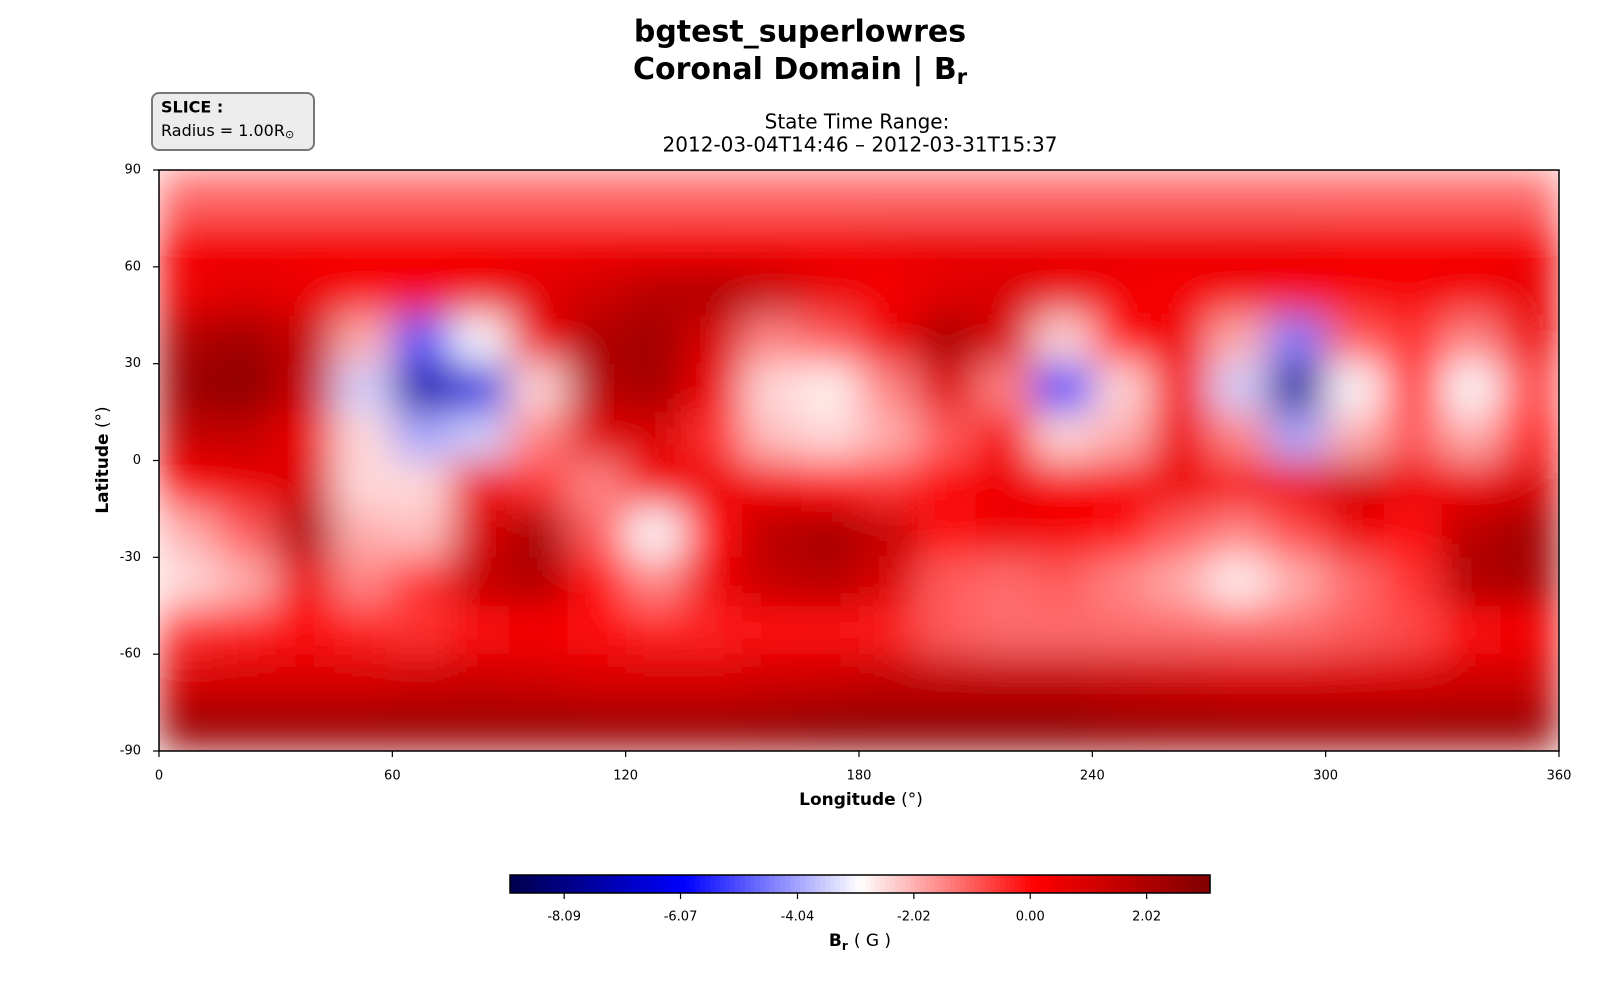  Describe the element at coordinates (860, 942) in the screenshot. I see `colorbar-label: Br ( G )` at that location.